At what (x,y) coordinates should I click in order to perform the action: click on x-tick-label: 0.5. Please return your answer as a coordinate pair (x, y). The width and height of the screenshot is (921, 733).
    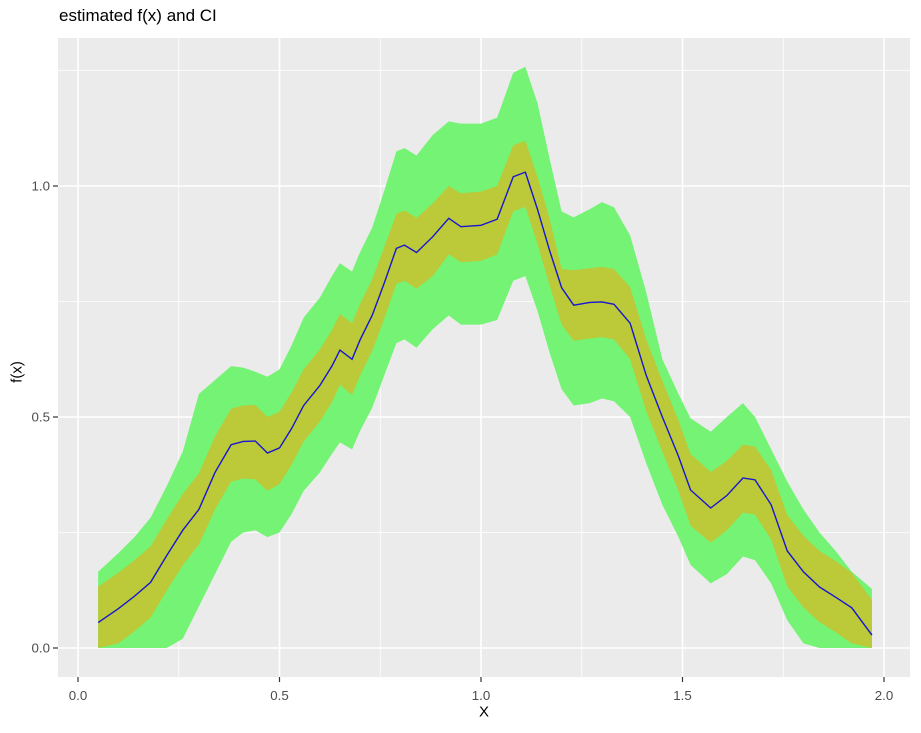
    Looking at the image, I should click on (279, 695).